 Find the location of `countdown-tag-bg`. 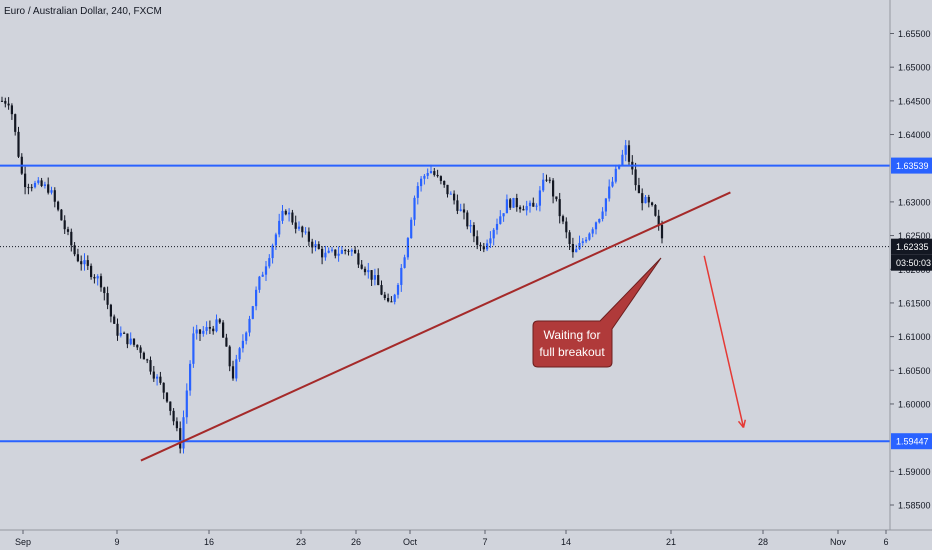

countdown-tag-bg is located at coordinates (911, 262).